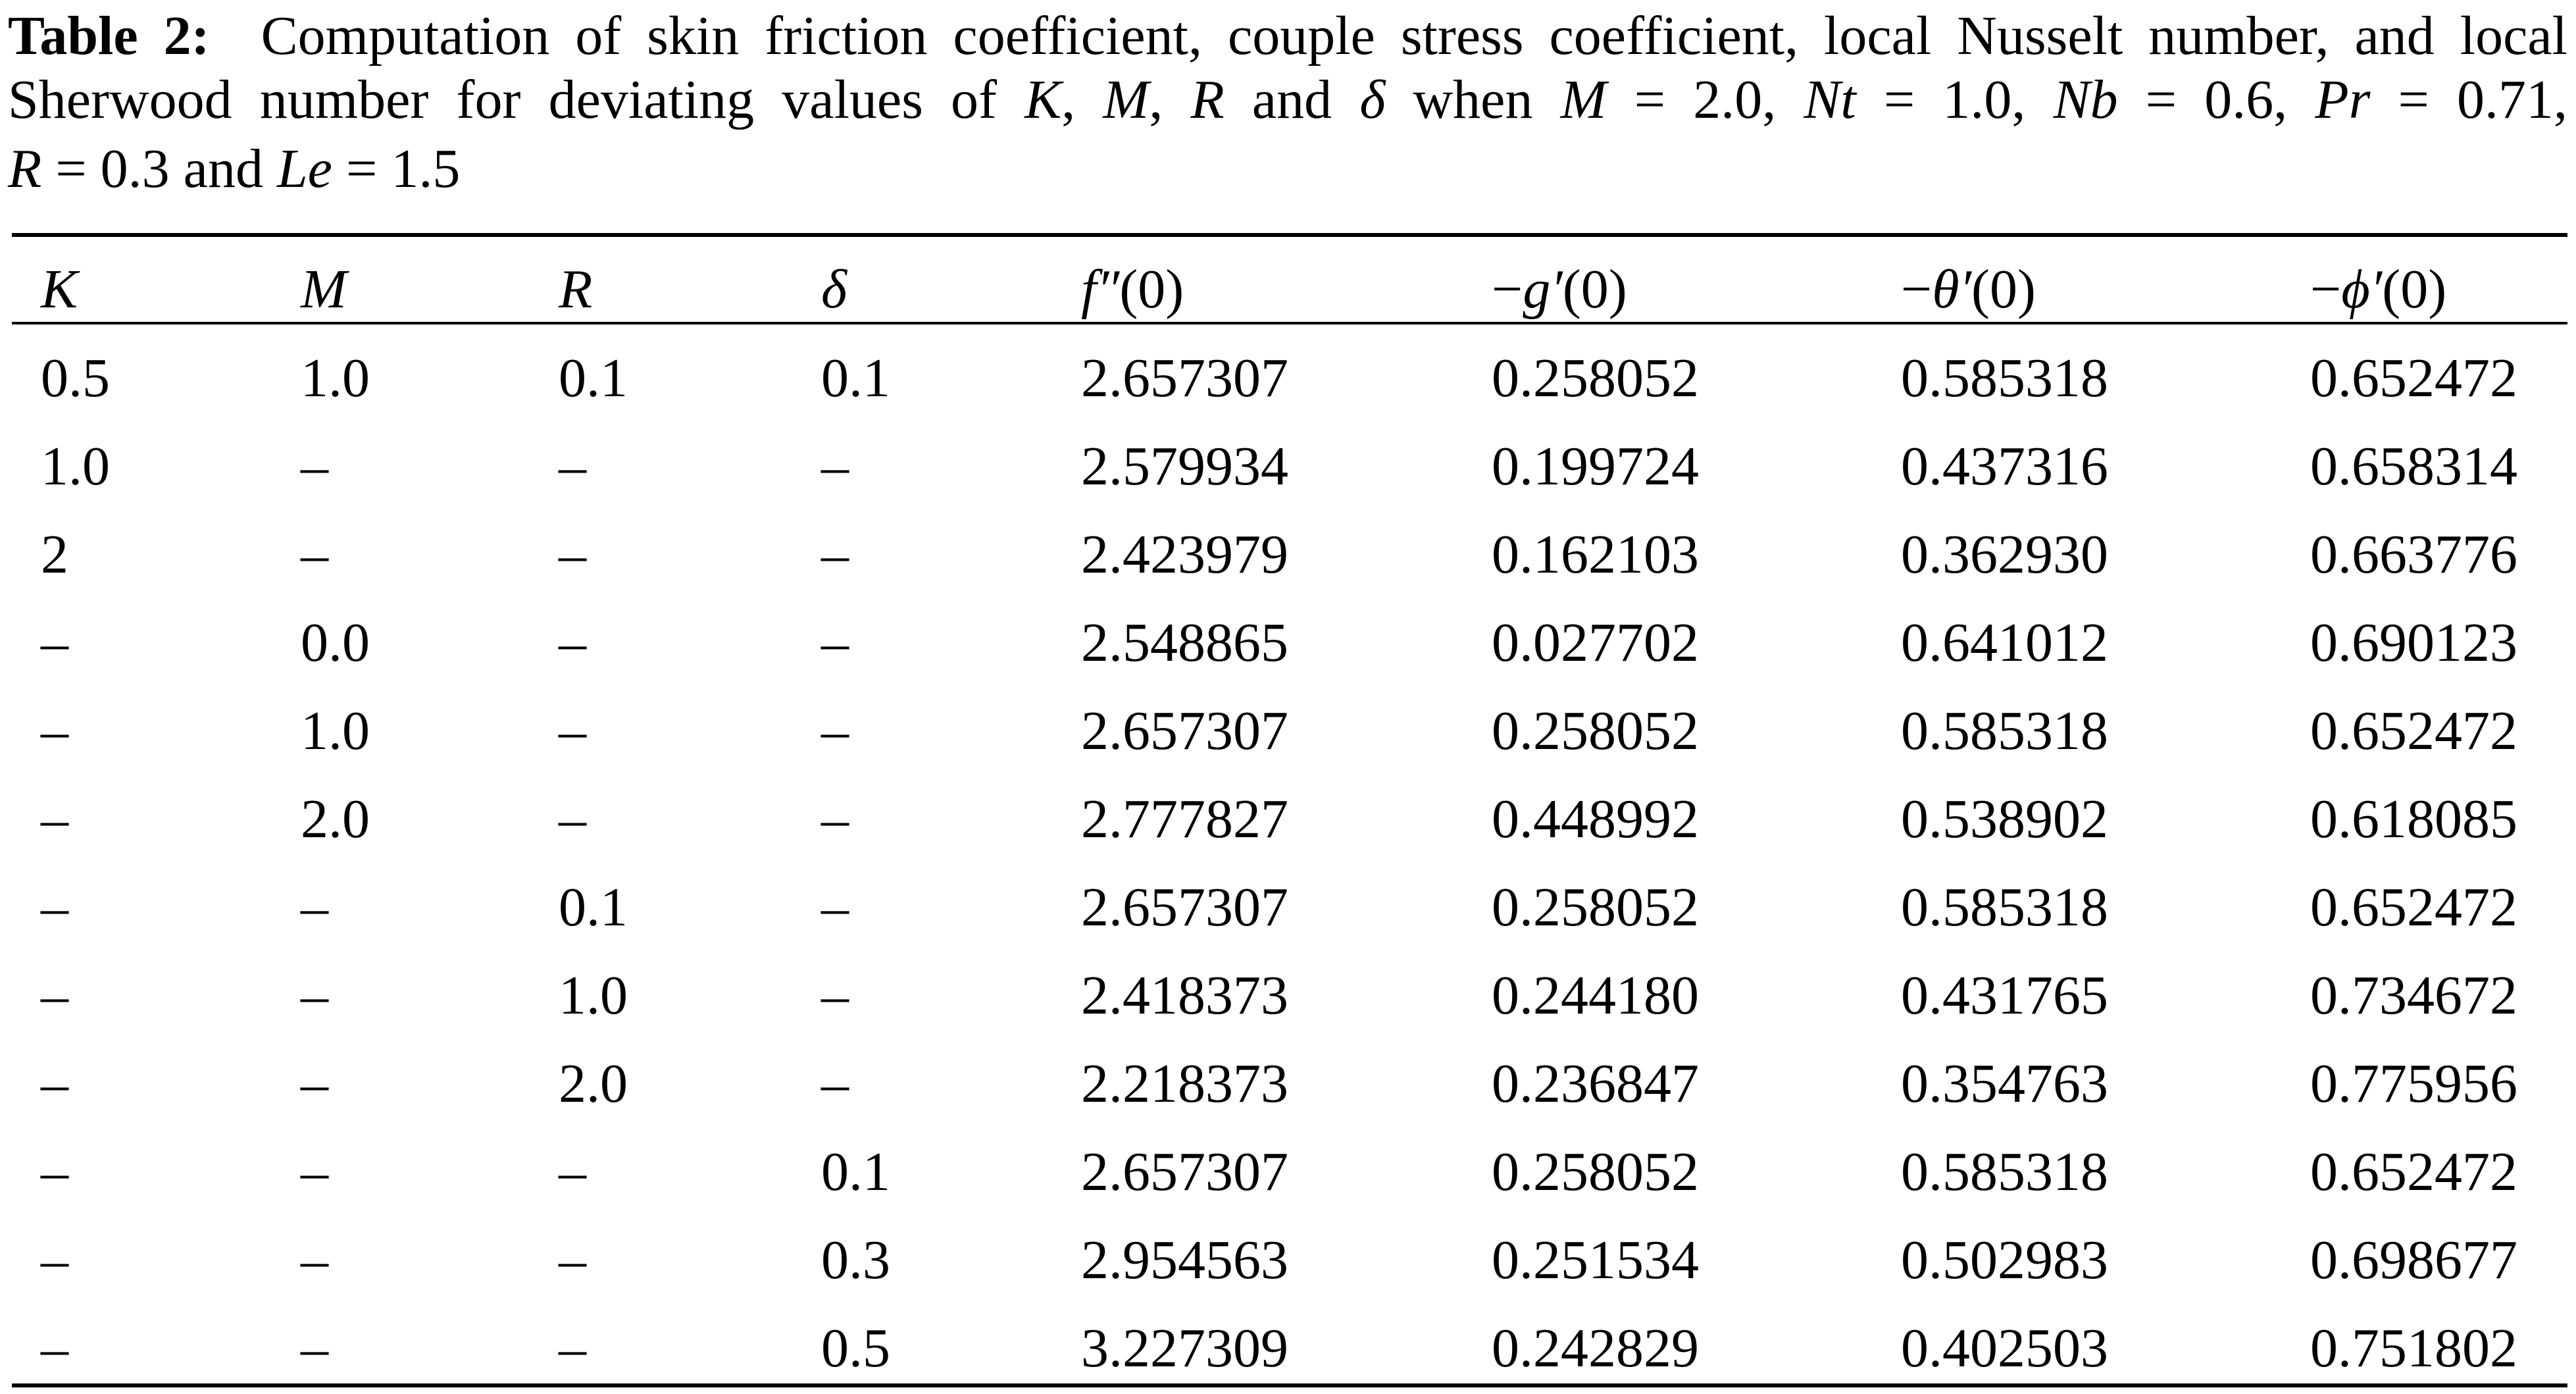 The image size is (2576, 1394). What do you see at coordinates (109, 35) in the screenshot?
I see `caption-label: Table 2:` at bounding box center [109, 35].